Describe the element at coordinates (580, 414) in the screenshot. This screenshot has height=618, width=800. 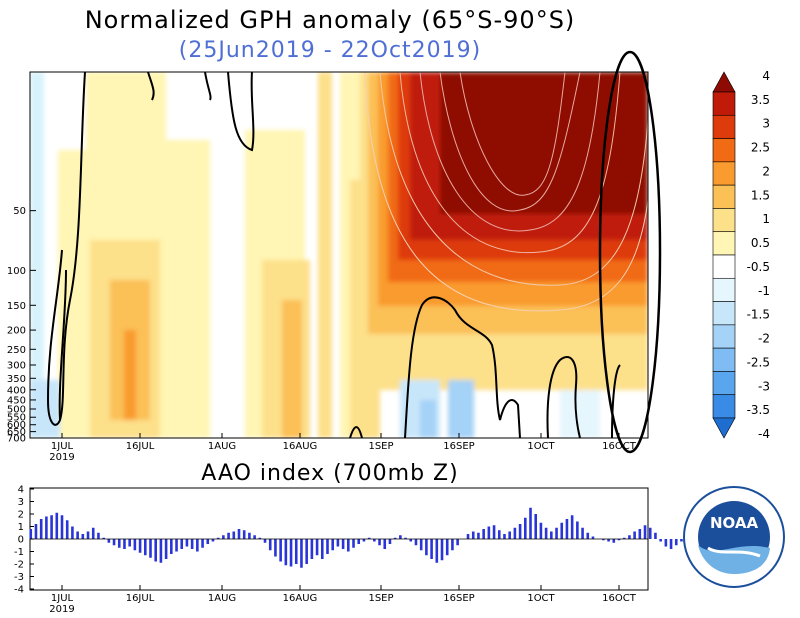
I see `blue-cell-october` at that location.